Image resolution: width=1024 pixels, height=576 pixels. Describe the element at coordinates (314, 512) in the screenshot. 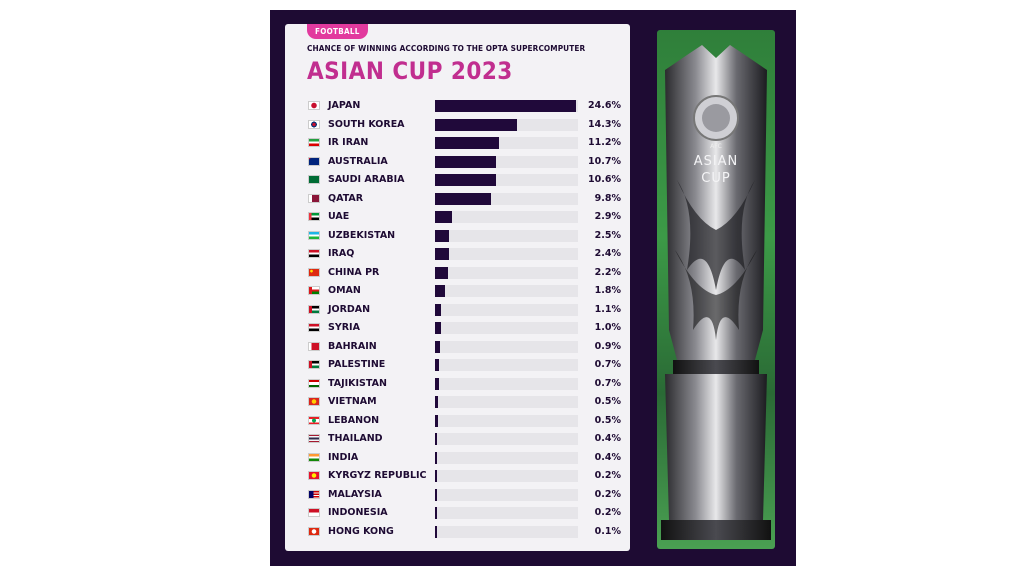

I see `indonesia-flag-icon` at that location.